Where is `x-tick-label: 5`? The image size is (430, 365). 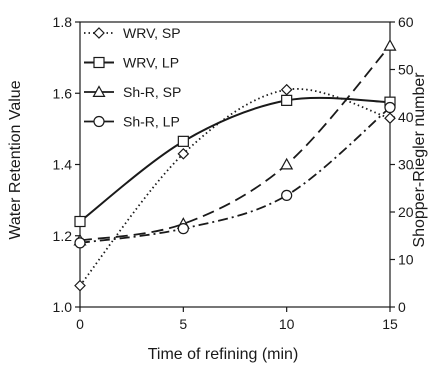
x-tick-label: 5 is located at coordinates (183, 324).